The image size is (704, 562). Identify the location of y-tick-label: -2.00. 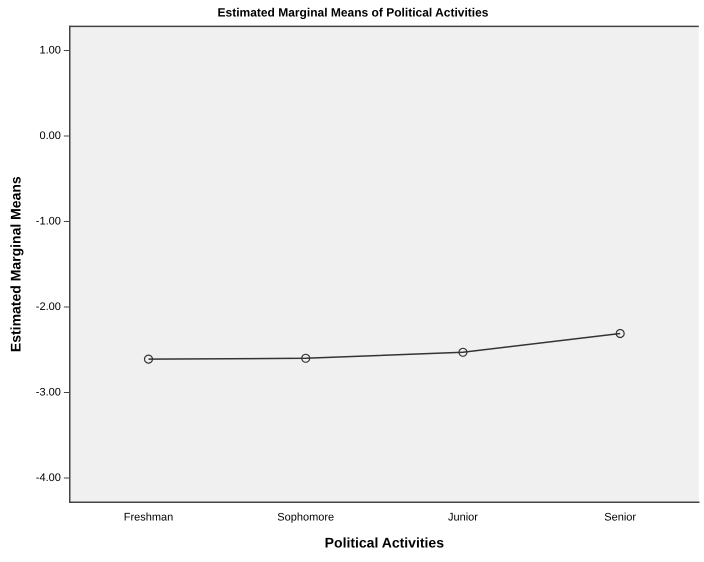
(48, 307).